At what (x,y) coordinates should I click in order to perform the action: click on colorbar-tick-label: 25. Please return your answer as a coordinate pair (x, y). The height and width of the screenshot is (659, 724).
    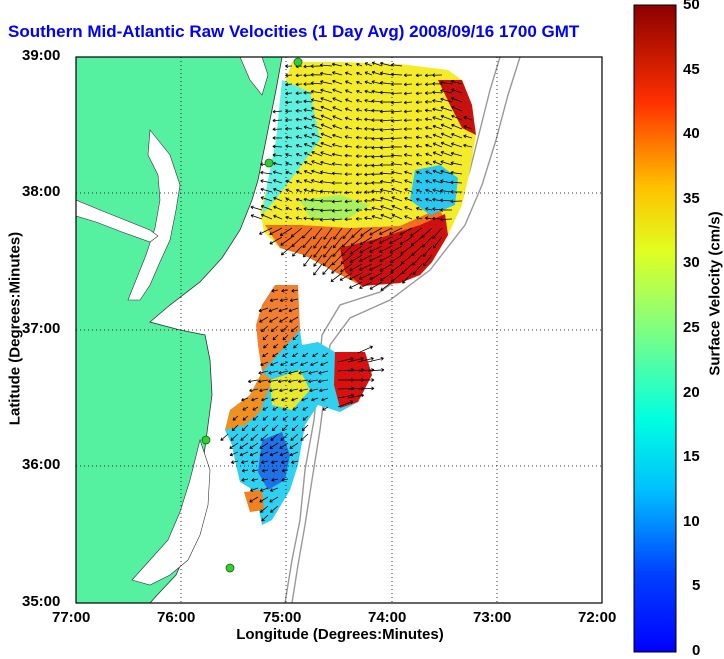
    Looking at the image, I should click on (691, 327).